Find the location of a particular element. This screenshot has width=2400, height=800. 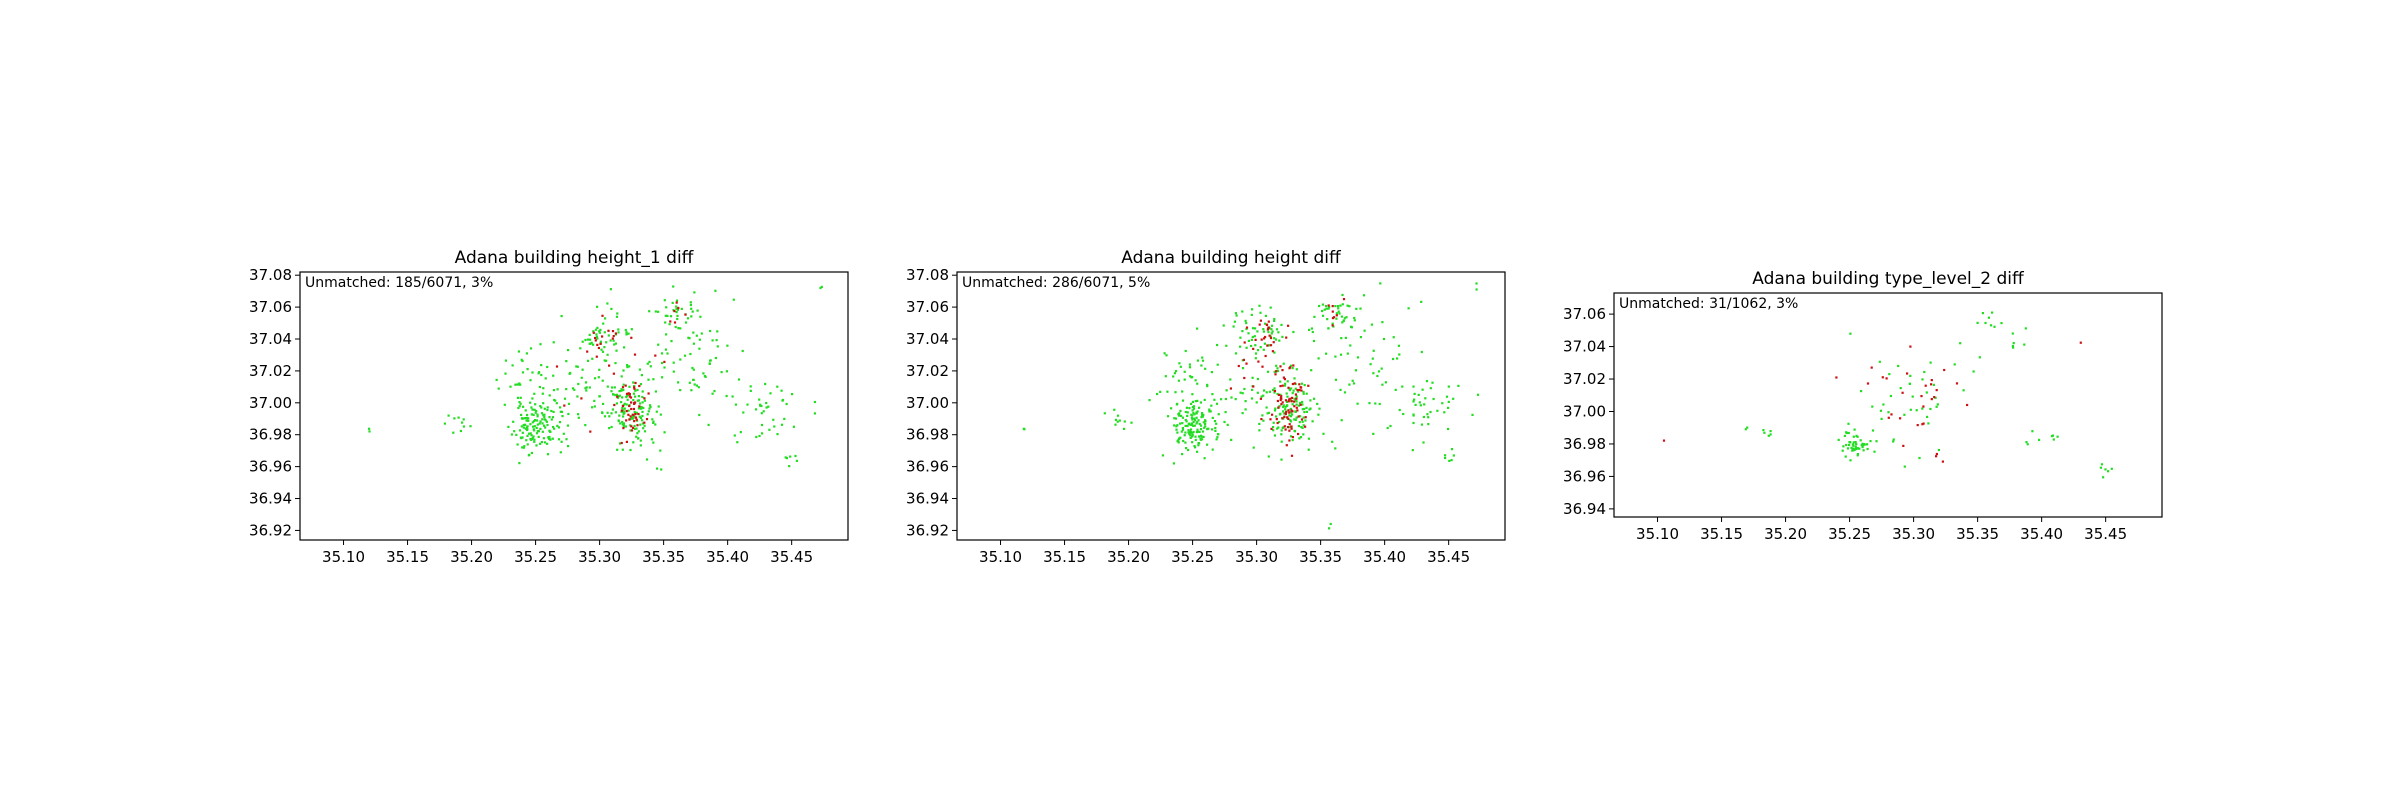

y-tick-label: 36.94 is located at coordinates (927, 499).